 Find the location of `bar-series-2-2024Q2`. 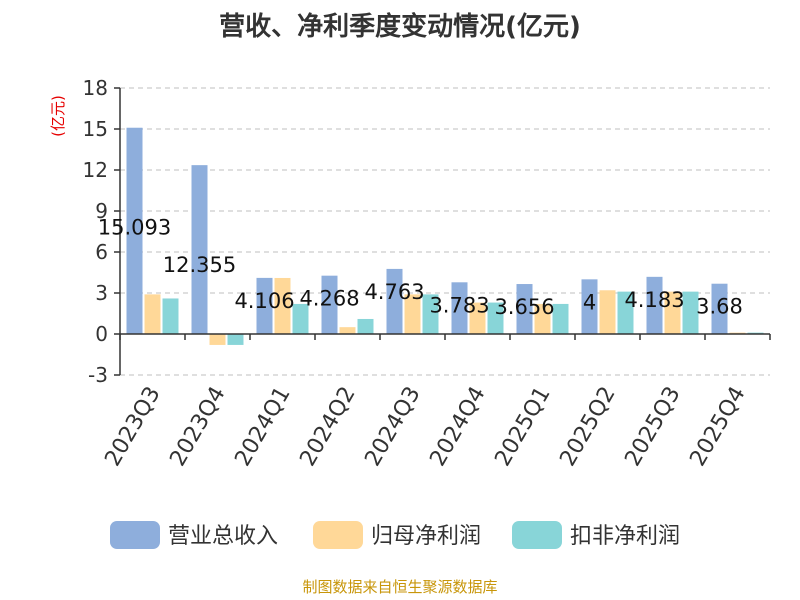

bar-series-2-2024Q2 is located at coordinates (347, 330).